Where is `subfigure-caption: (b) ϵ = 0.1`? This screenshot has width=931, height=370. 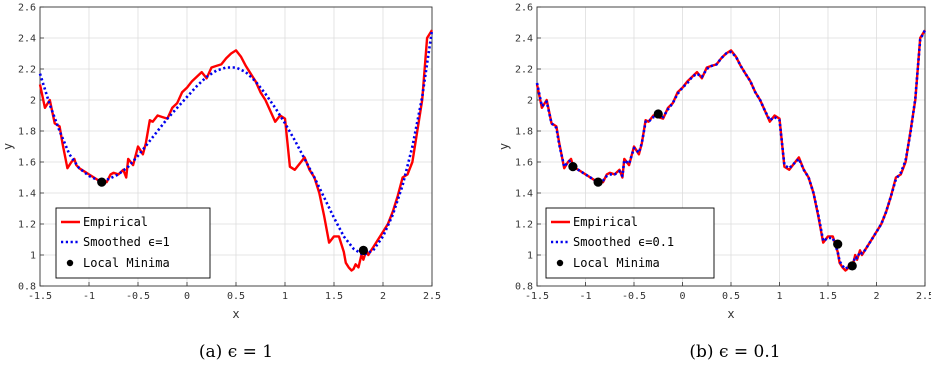
subfigure-caption: (b) ϵ = 0.1 is located at coordinates (734, 352).